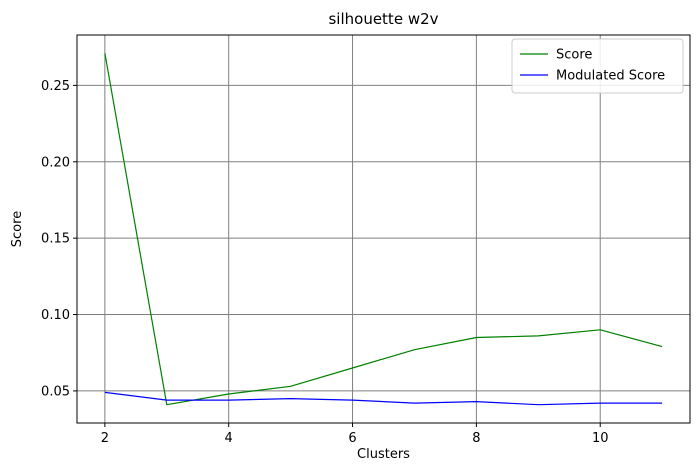 This screenshot has height=470, width=700. Describe the element at coordinates (55, 315) in the screenshot. I see `y-tick-label: 0.10` at that location.